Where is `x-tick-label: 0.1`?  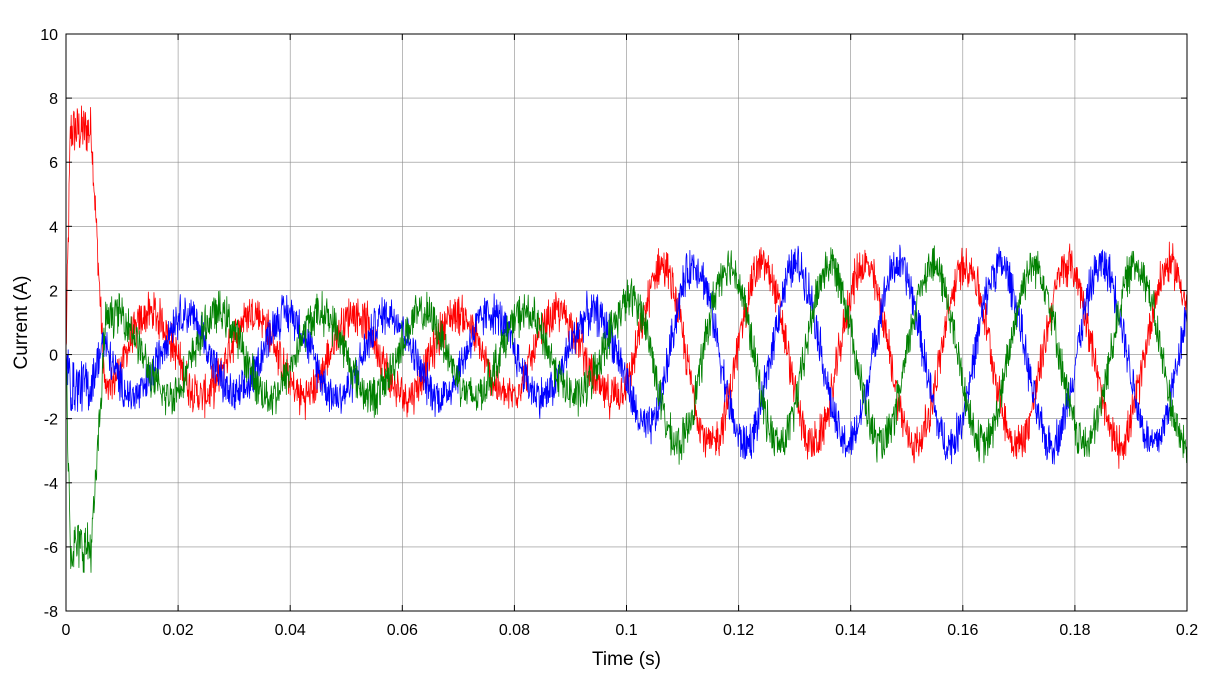
x-tick-label: 0.1 is located at coordinates (626, 630).